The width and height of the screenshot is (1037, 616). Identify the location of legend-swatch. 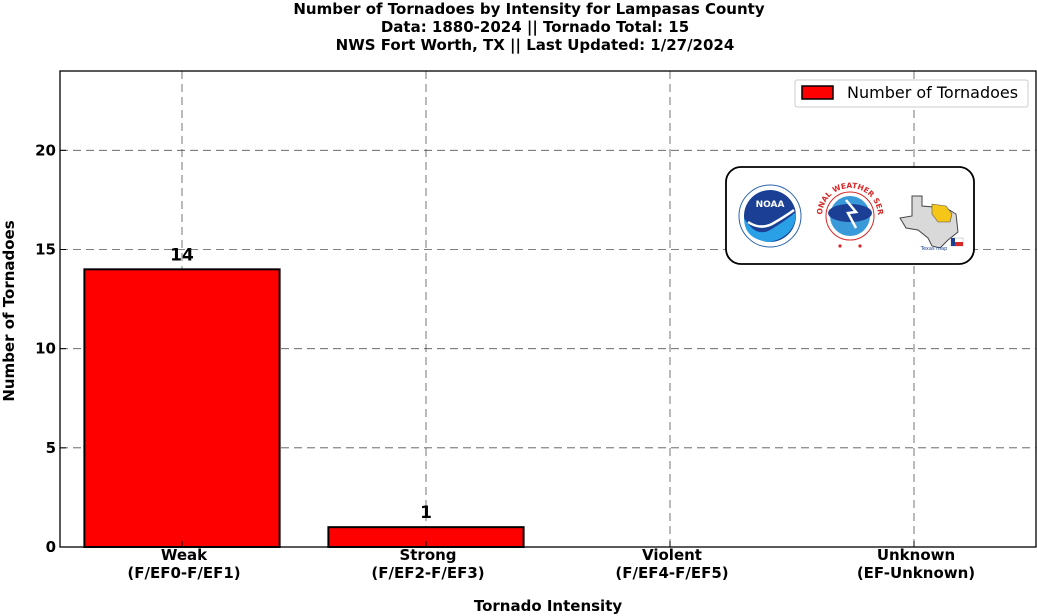
(817, 92).